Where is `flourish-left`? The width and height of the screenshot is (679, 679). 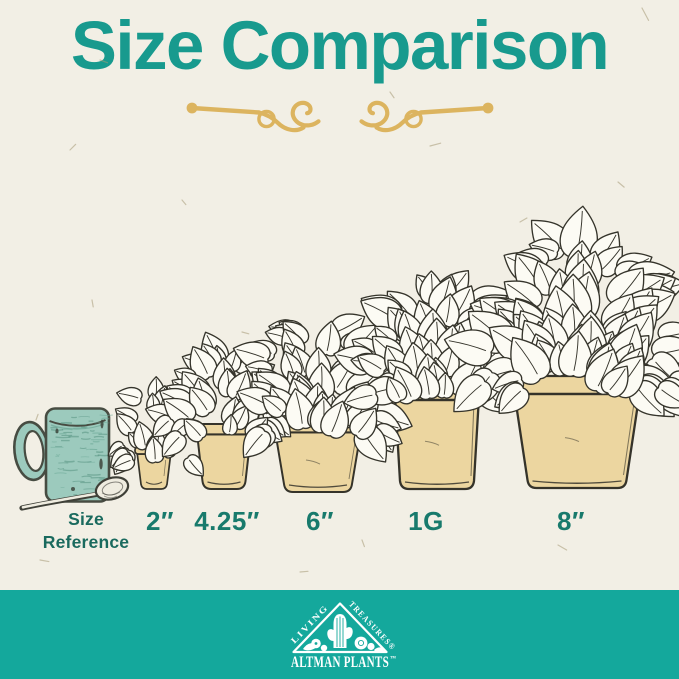
flourish-left is located at coordinates (253, 116).